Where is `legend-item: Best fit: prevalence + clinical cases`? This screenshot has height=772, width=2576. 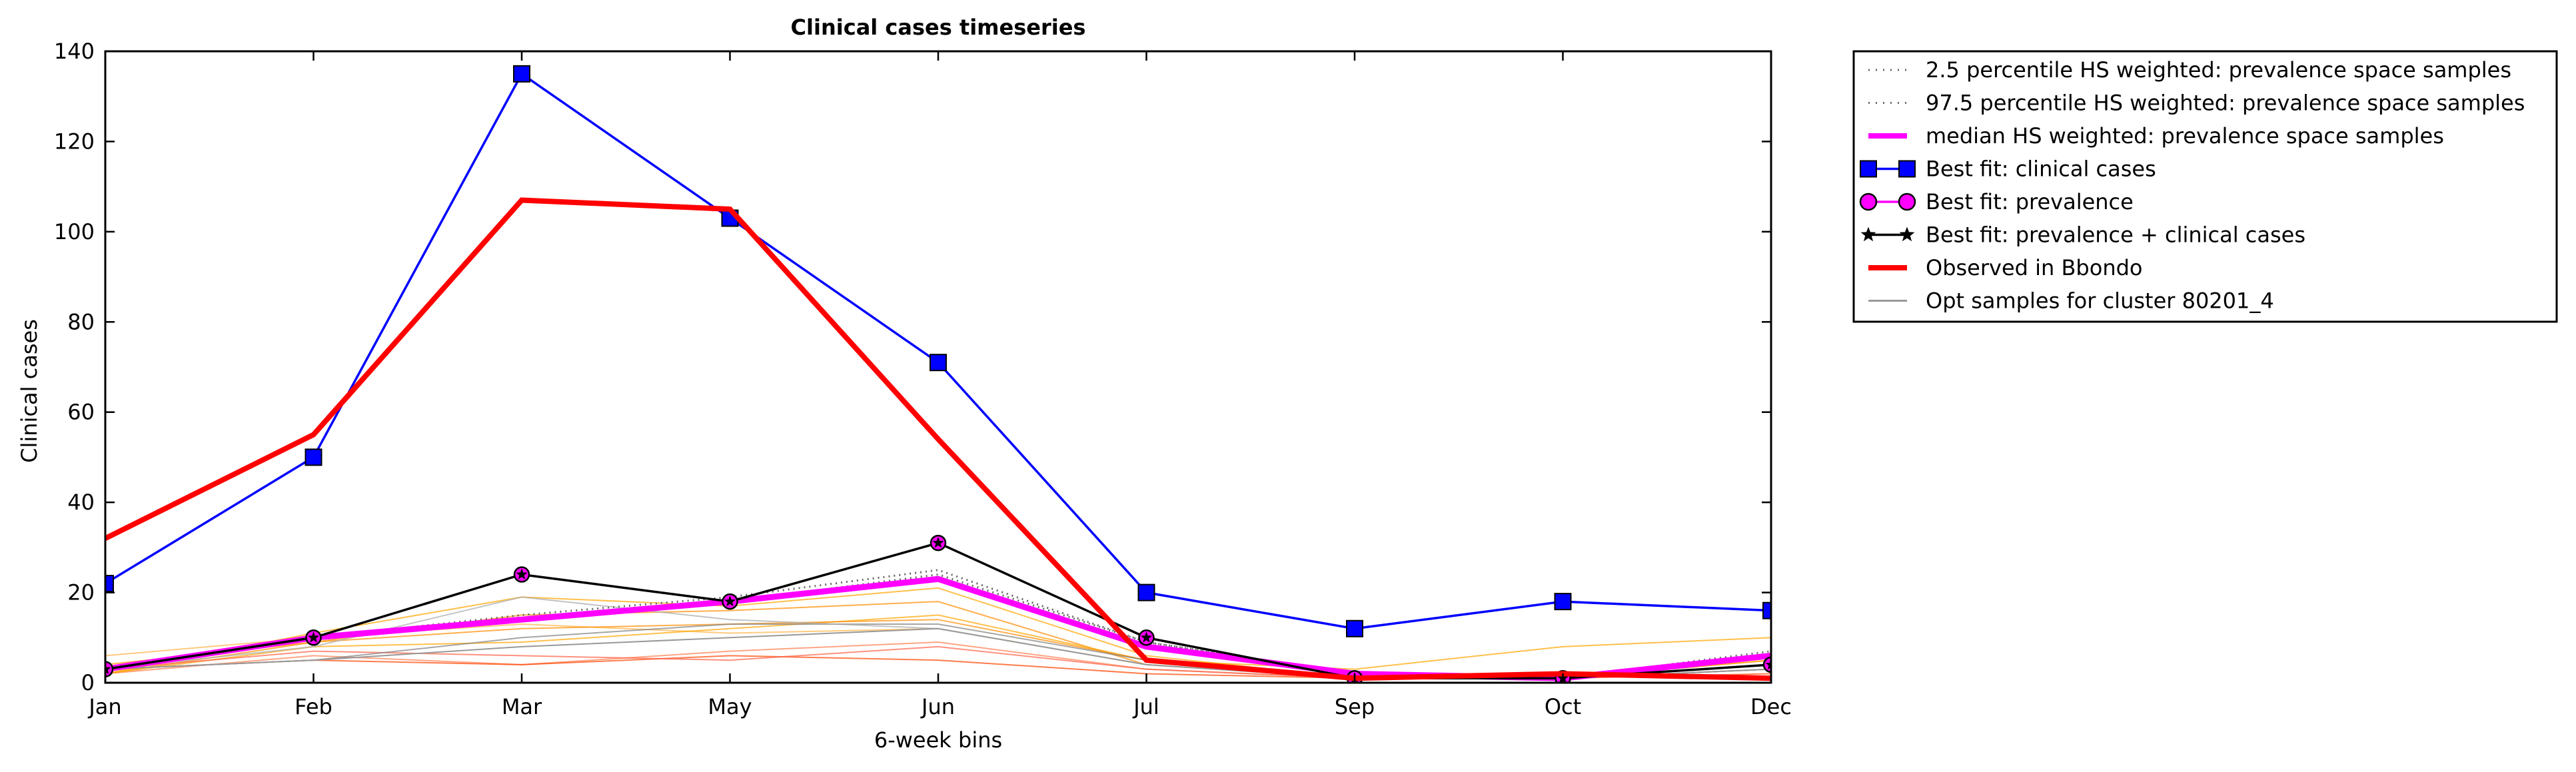
legend-item: Best fit: prevalence + clinical cases is located at coordinates (2082, 235).